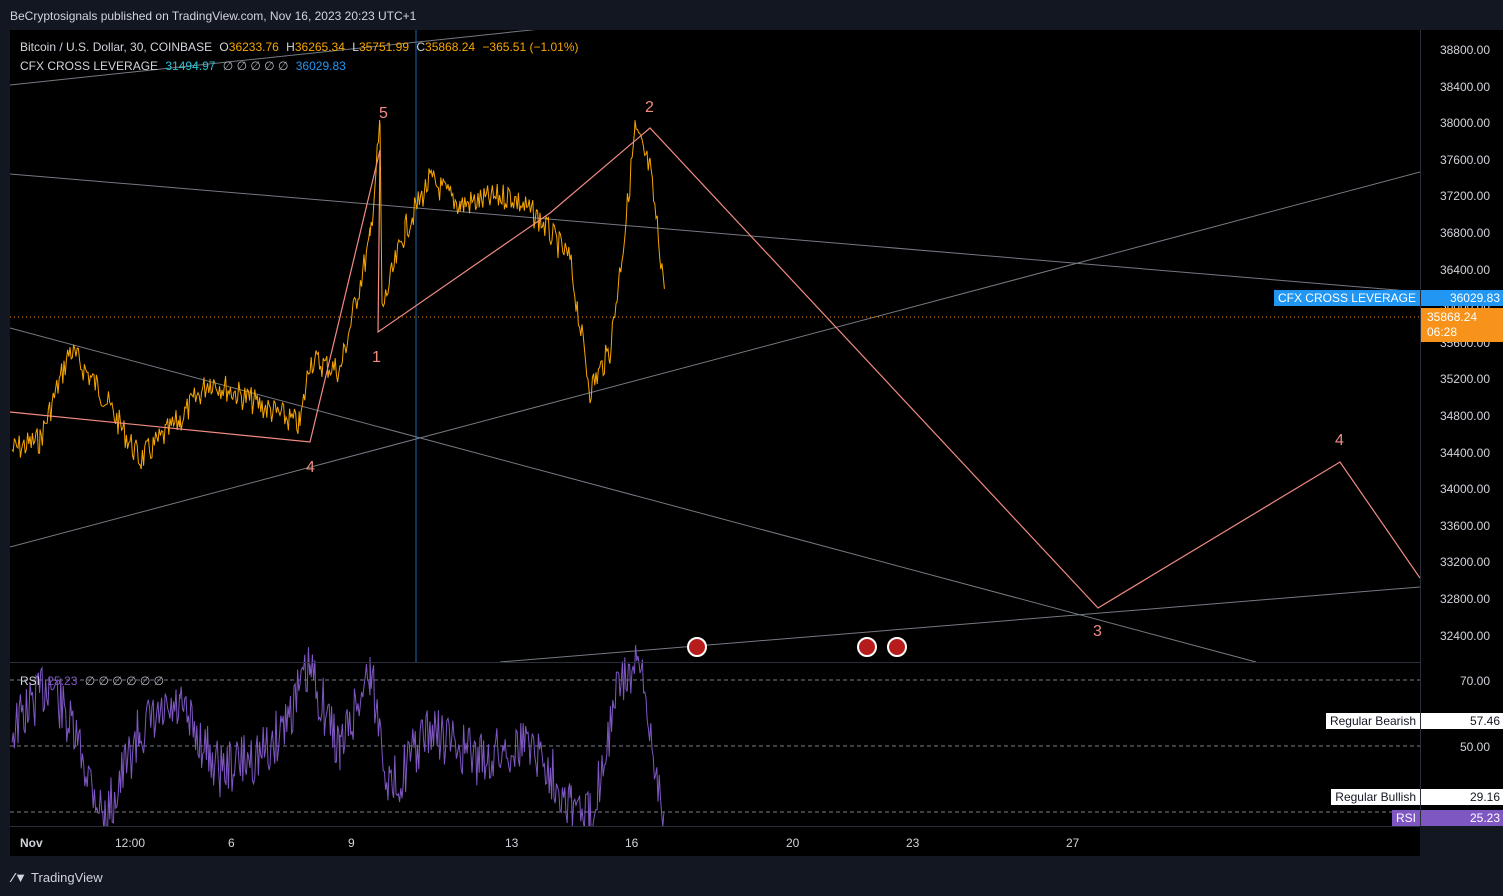  I want to click on last-price-tag: 35868.24 06:28, so click(1462, 325).